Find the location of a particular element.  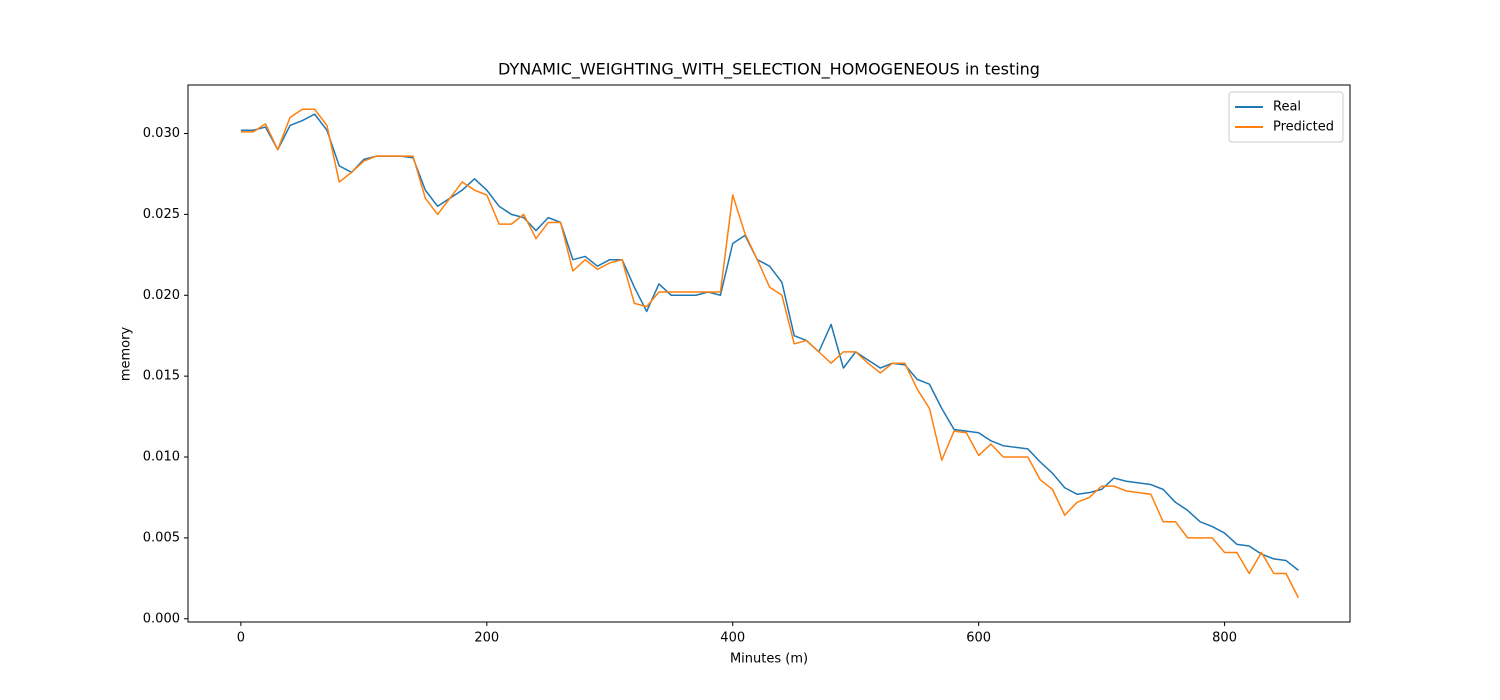

y-tick-label: 0.025 is located at coordinates (161, 214).